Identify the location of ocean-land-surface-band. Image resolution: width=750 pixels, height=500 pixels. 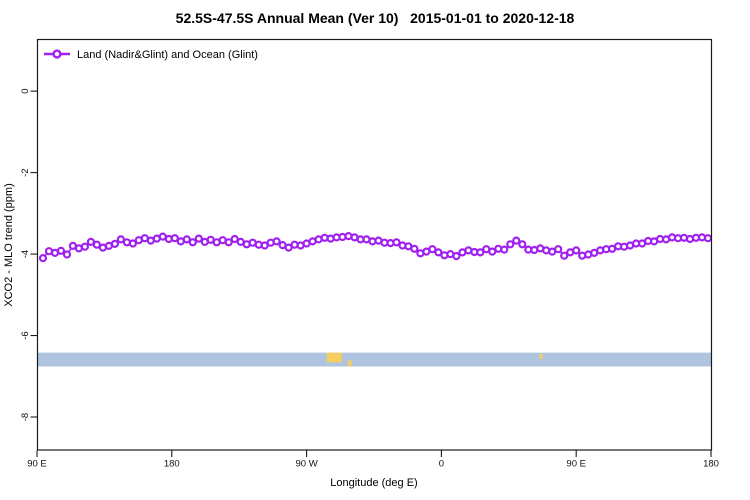
(374, 359).